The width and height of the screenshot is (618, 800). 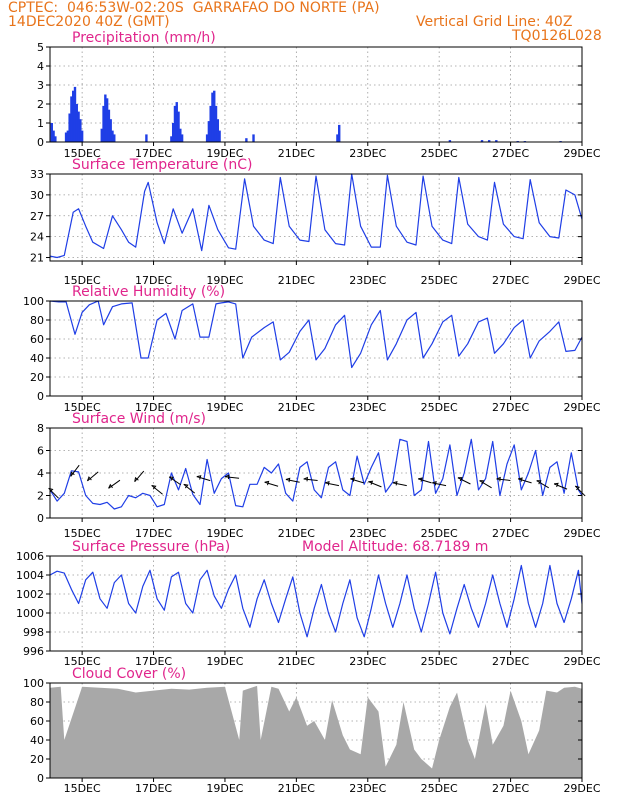 What do you see at coordinates (37, 320) in the screenshot?
I see `y-tick-label: 80` at bounding box center [37, 320].